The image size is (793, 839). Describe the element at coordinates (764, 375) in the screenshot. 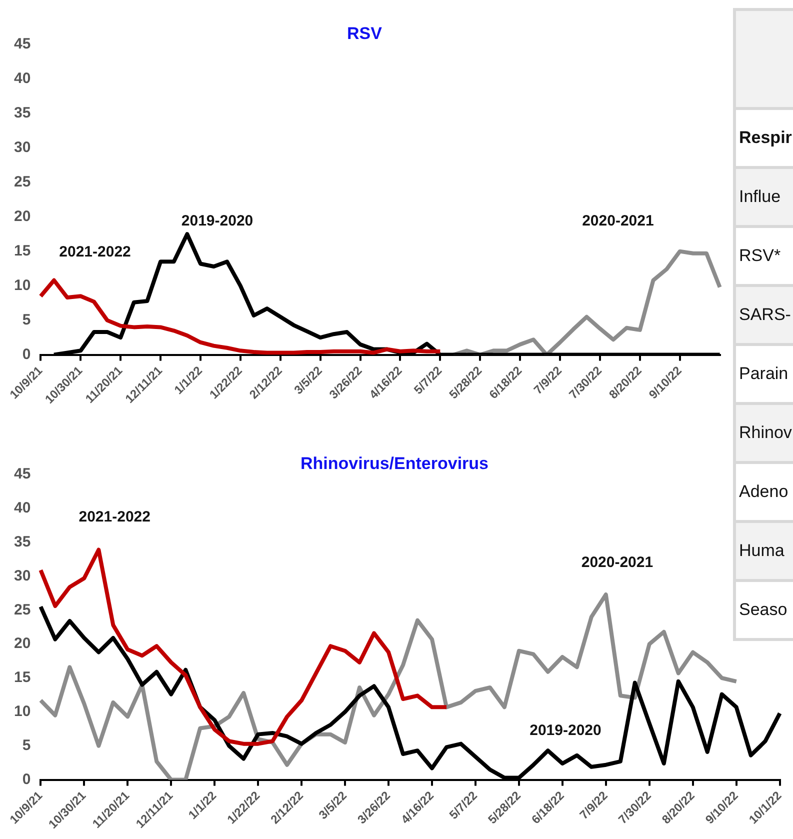

I see `category-label: Parain` at that location.